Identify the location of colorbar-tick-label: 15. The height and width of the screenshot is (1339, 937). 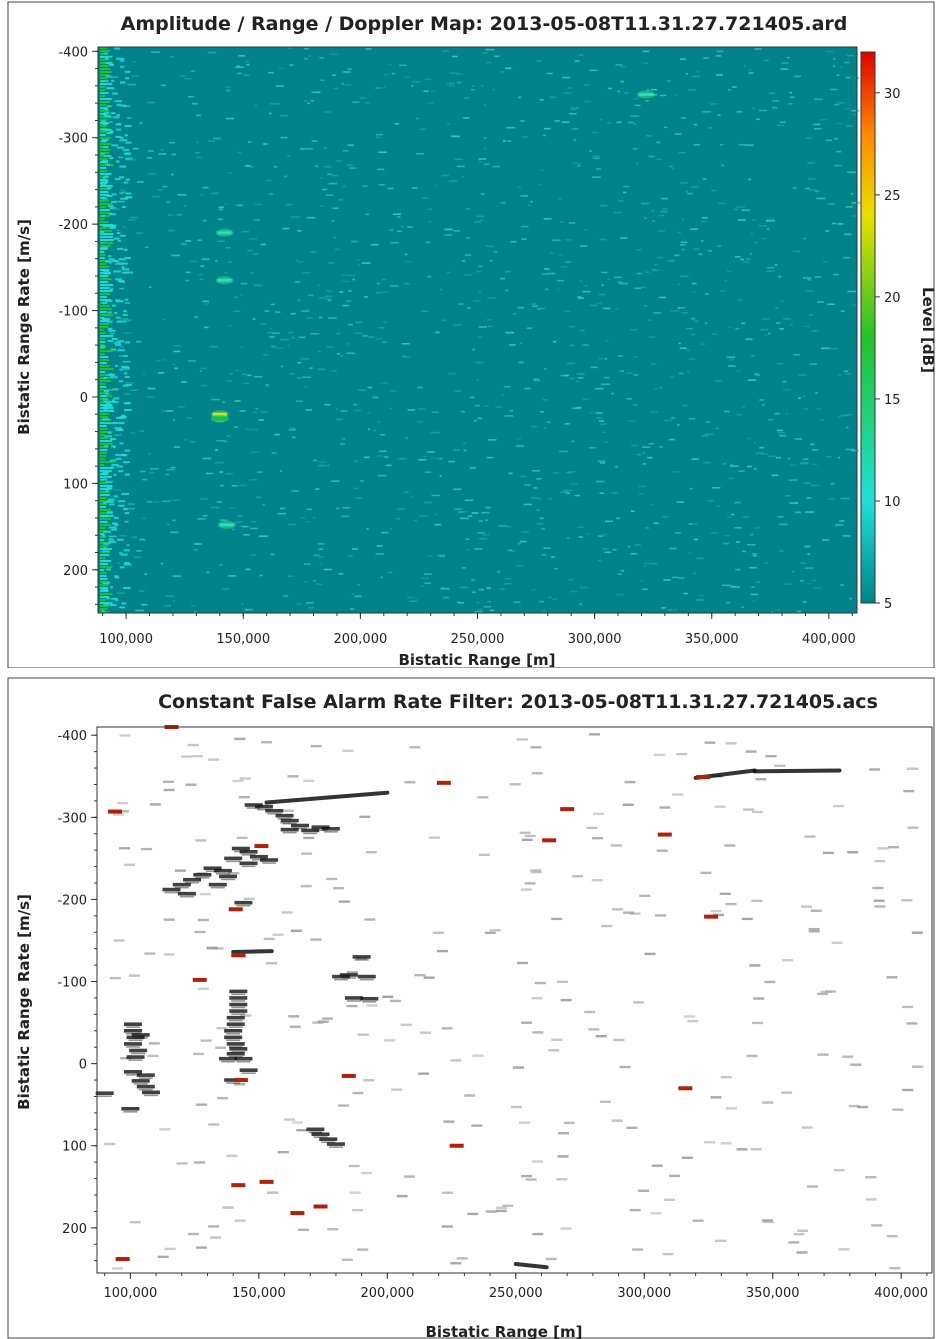
(892, 400).